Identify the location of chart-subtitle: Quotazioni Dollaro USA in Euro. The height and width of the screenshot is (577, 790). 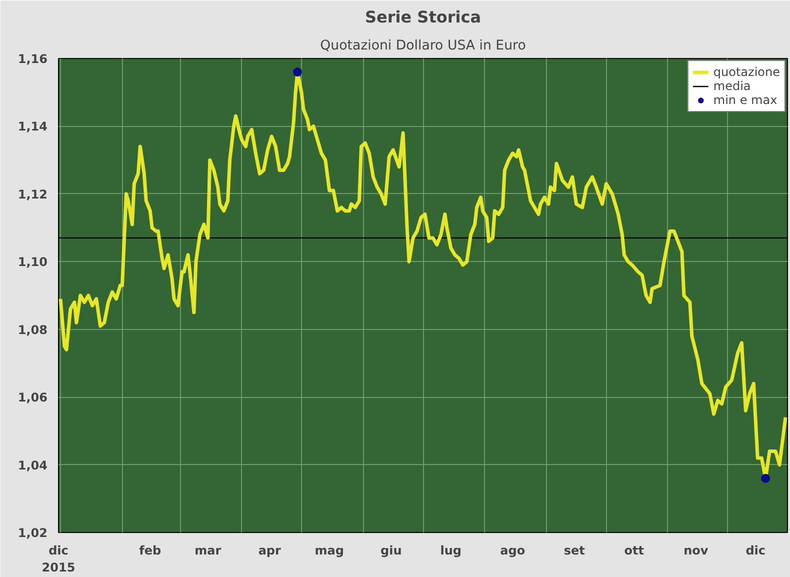
(423, 46).